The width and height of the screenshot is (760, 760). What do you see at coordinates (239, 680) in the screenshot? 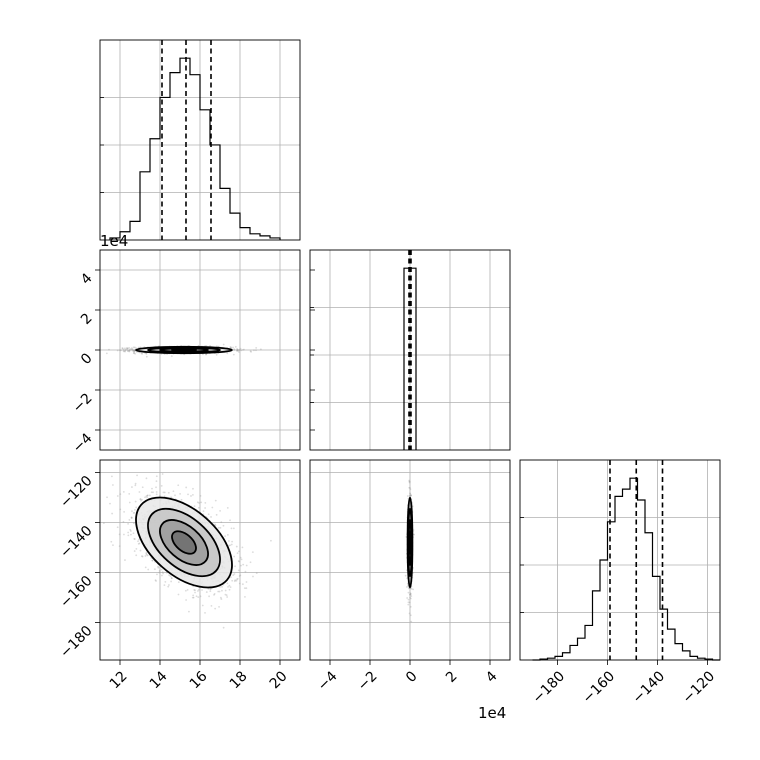
I see `x-tick-label: 18` at bounding box center [239, 680].